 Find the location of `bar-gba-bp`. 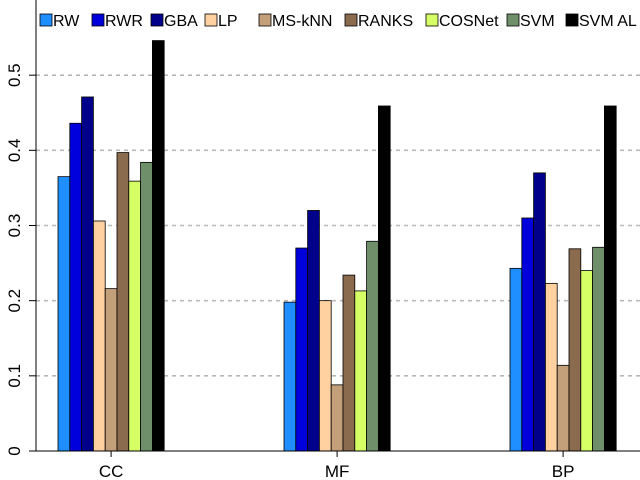

bar-gba-bp is located at coordinates (539, 312).